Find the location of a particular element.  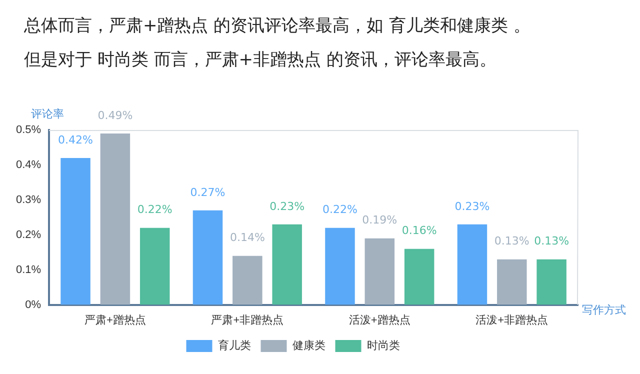

y-tick-label: 0% is located at coordinates (33, 304).